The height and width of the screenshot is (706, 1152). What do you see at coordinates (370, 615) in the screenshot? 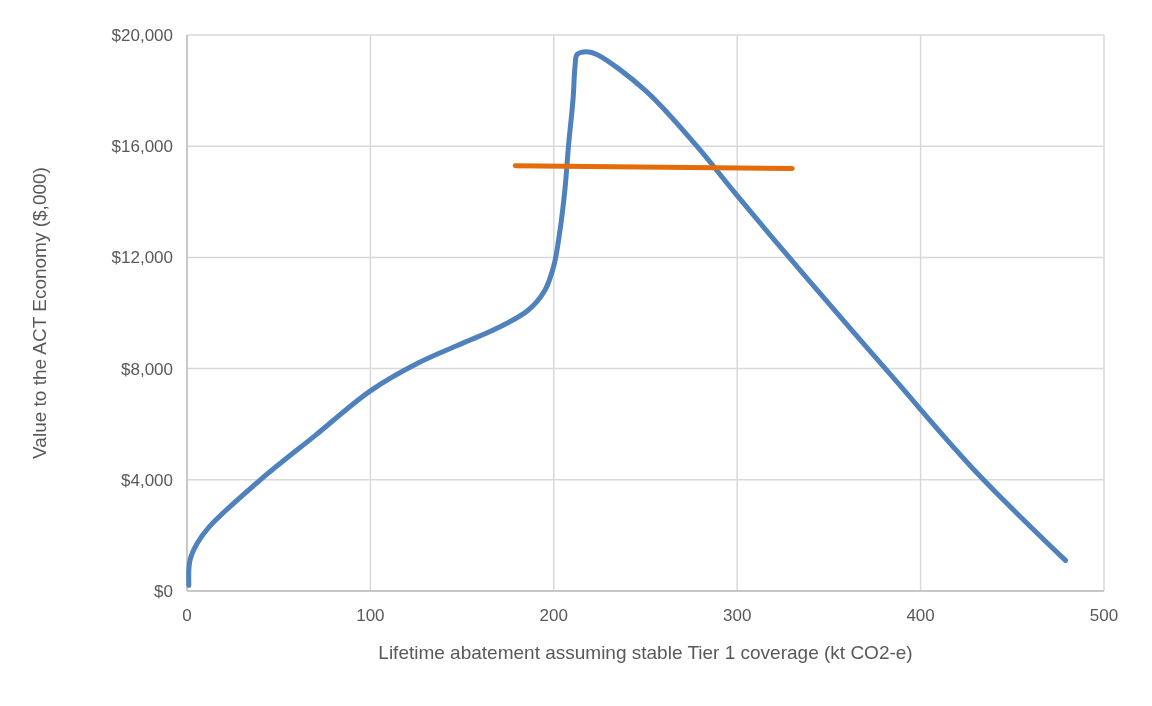
I see `x-tick-label: 100` at bounding box center [370, 615].